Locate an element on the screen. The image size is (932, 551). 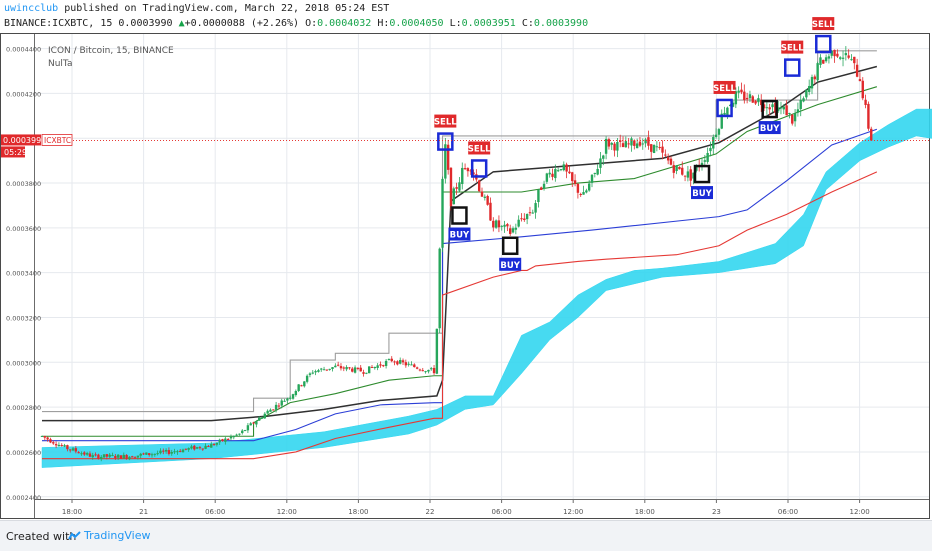
buy-tag is located at coordinates (459, 234).